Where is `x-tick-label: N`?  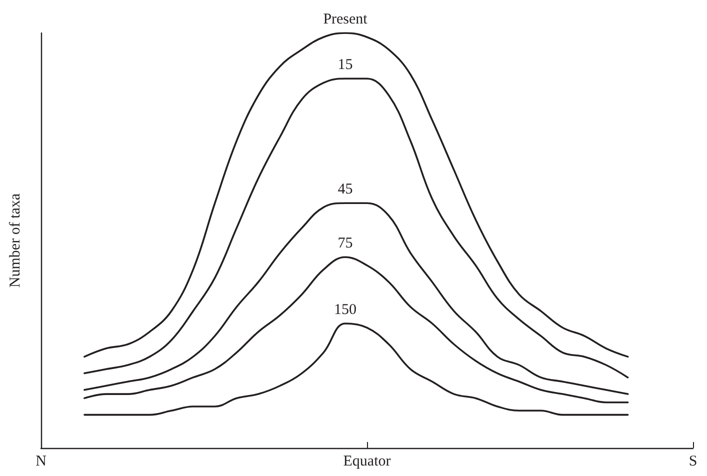 x-tick-label: N is located at coordinates (41, 462).